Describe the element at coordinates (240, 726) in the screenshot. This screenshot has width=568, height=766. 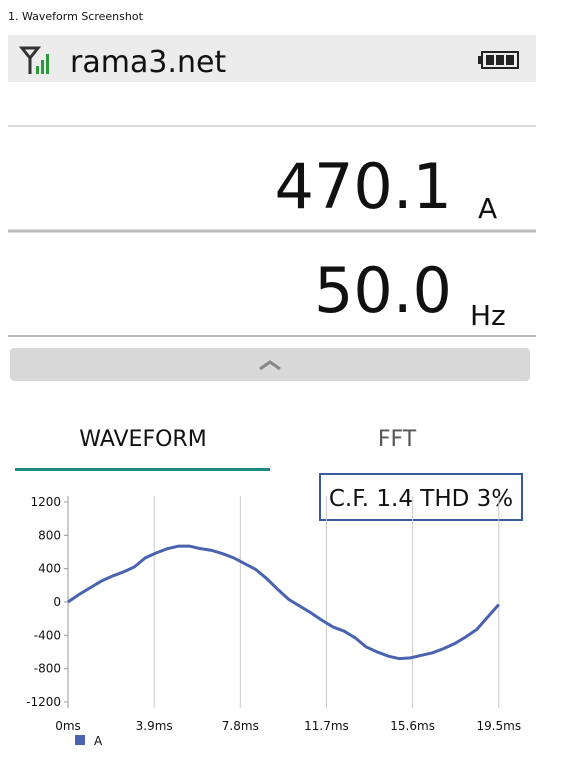
I see `x-tick-label: 7.8ms` at that location.